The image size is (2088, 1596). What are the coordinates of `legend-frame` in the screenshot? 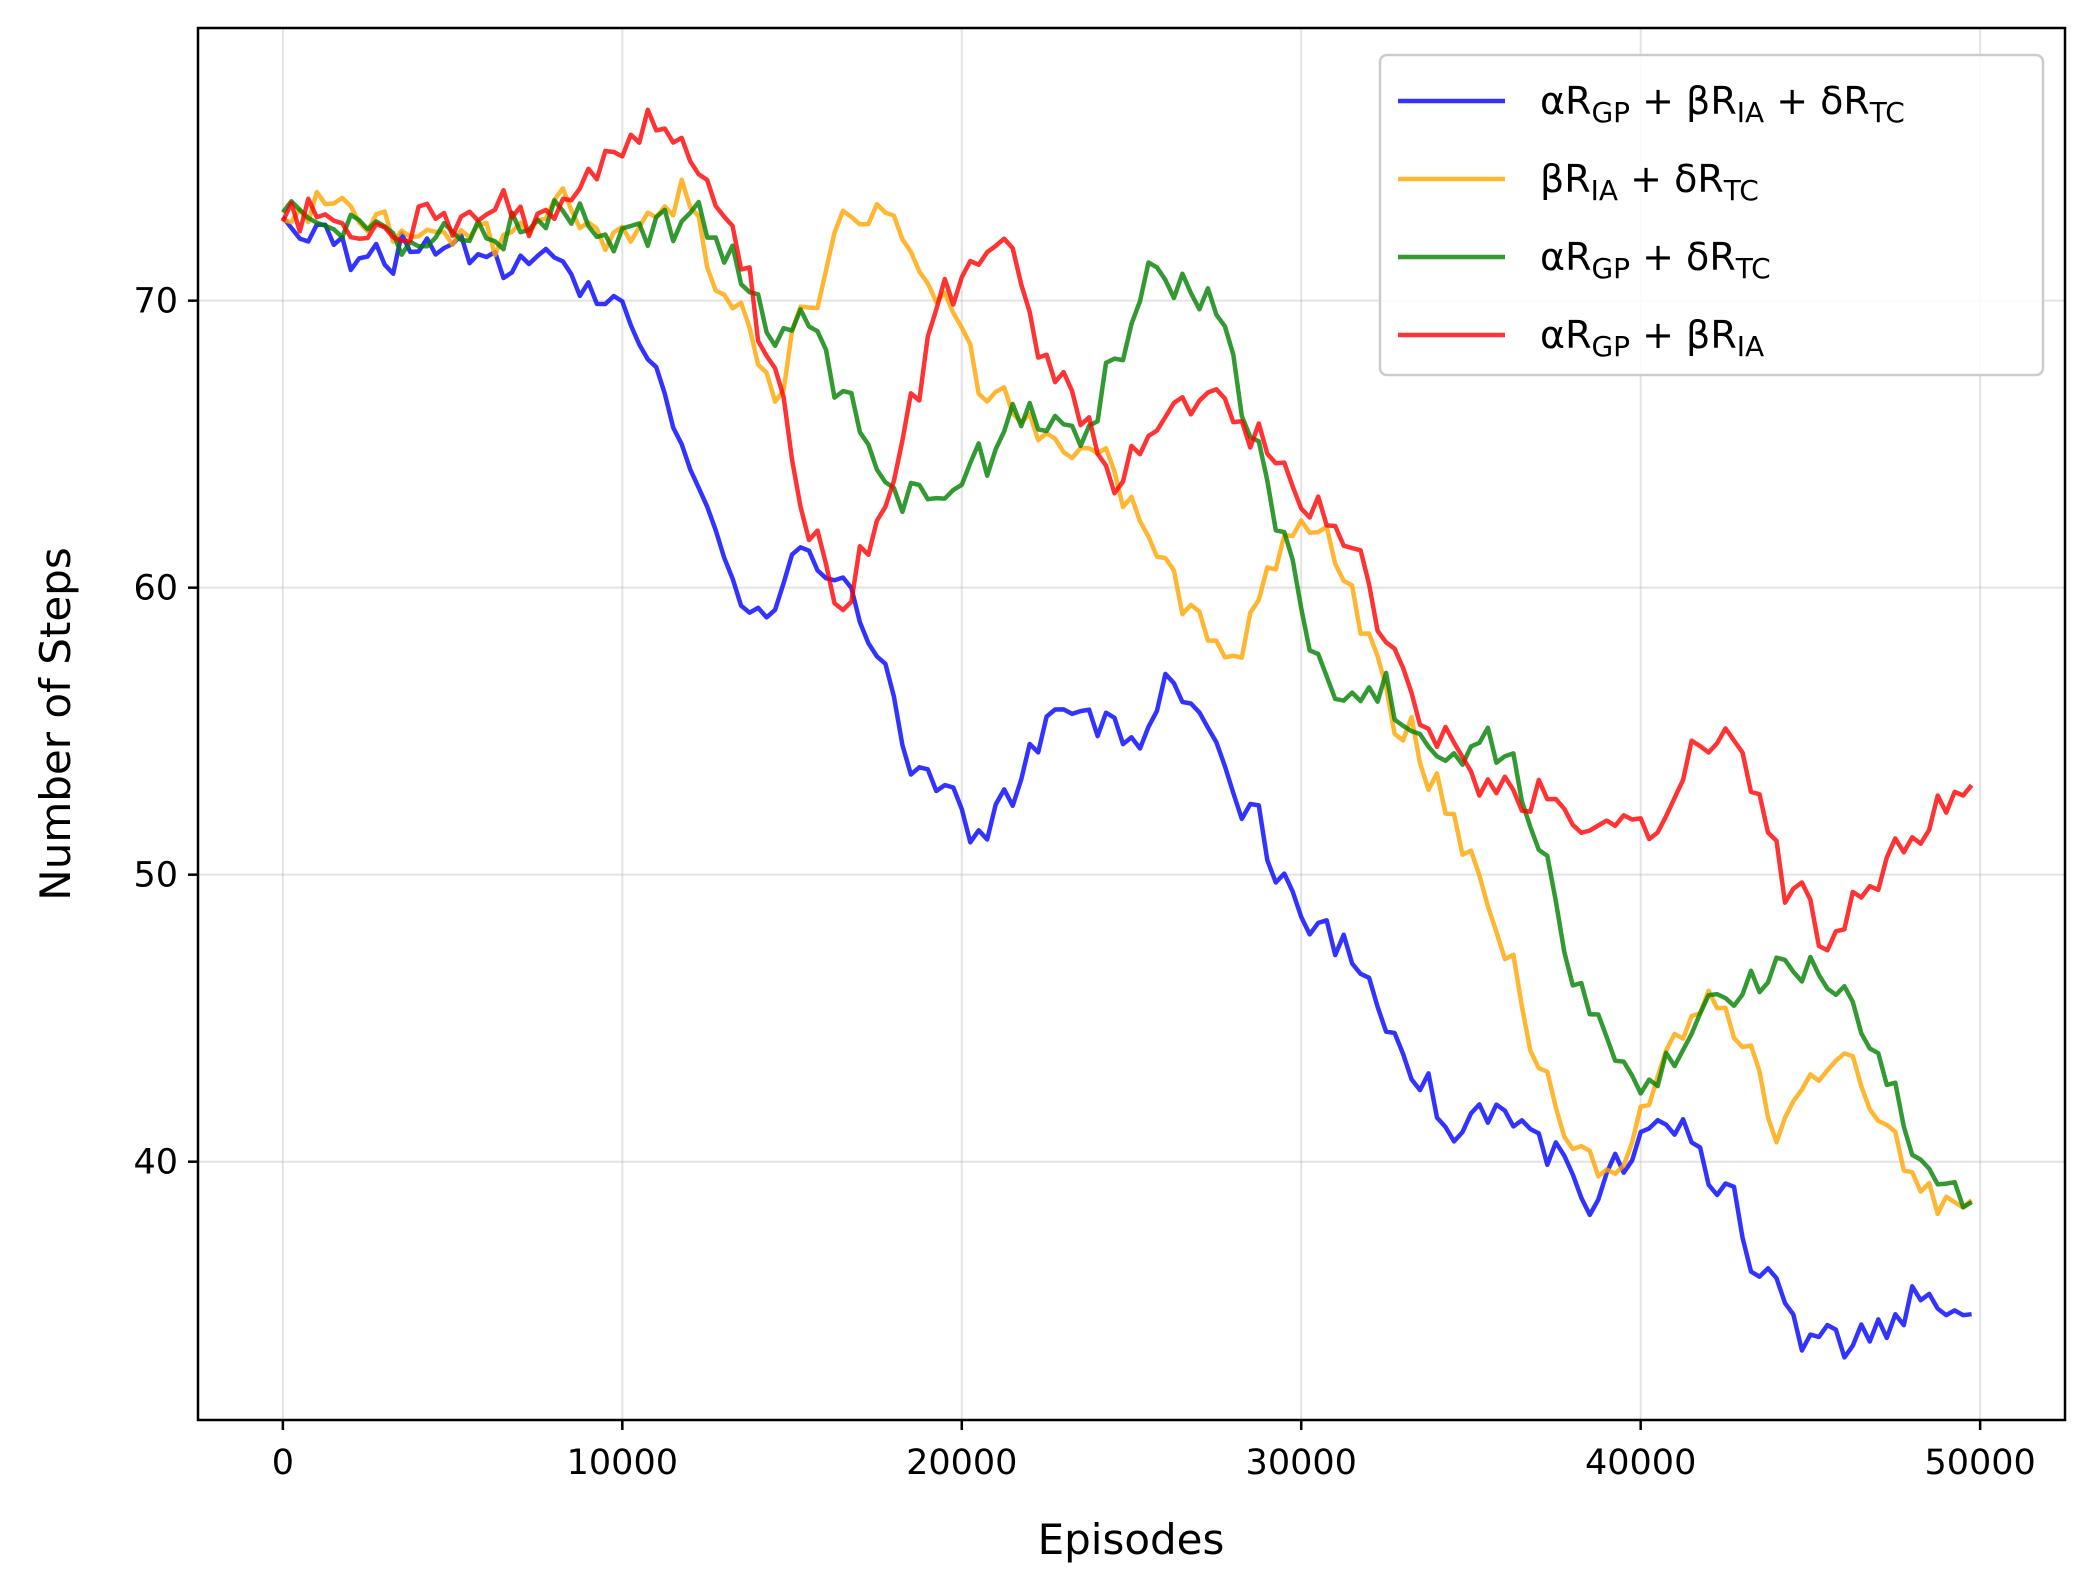 It's located at (1711, 215).